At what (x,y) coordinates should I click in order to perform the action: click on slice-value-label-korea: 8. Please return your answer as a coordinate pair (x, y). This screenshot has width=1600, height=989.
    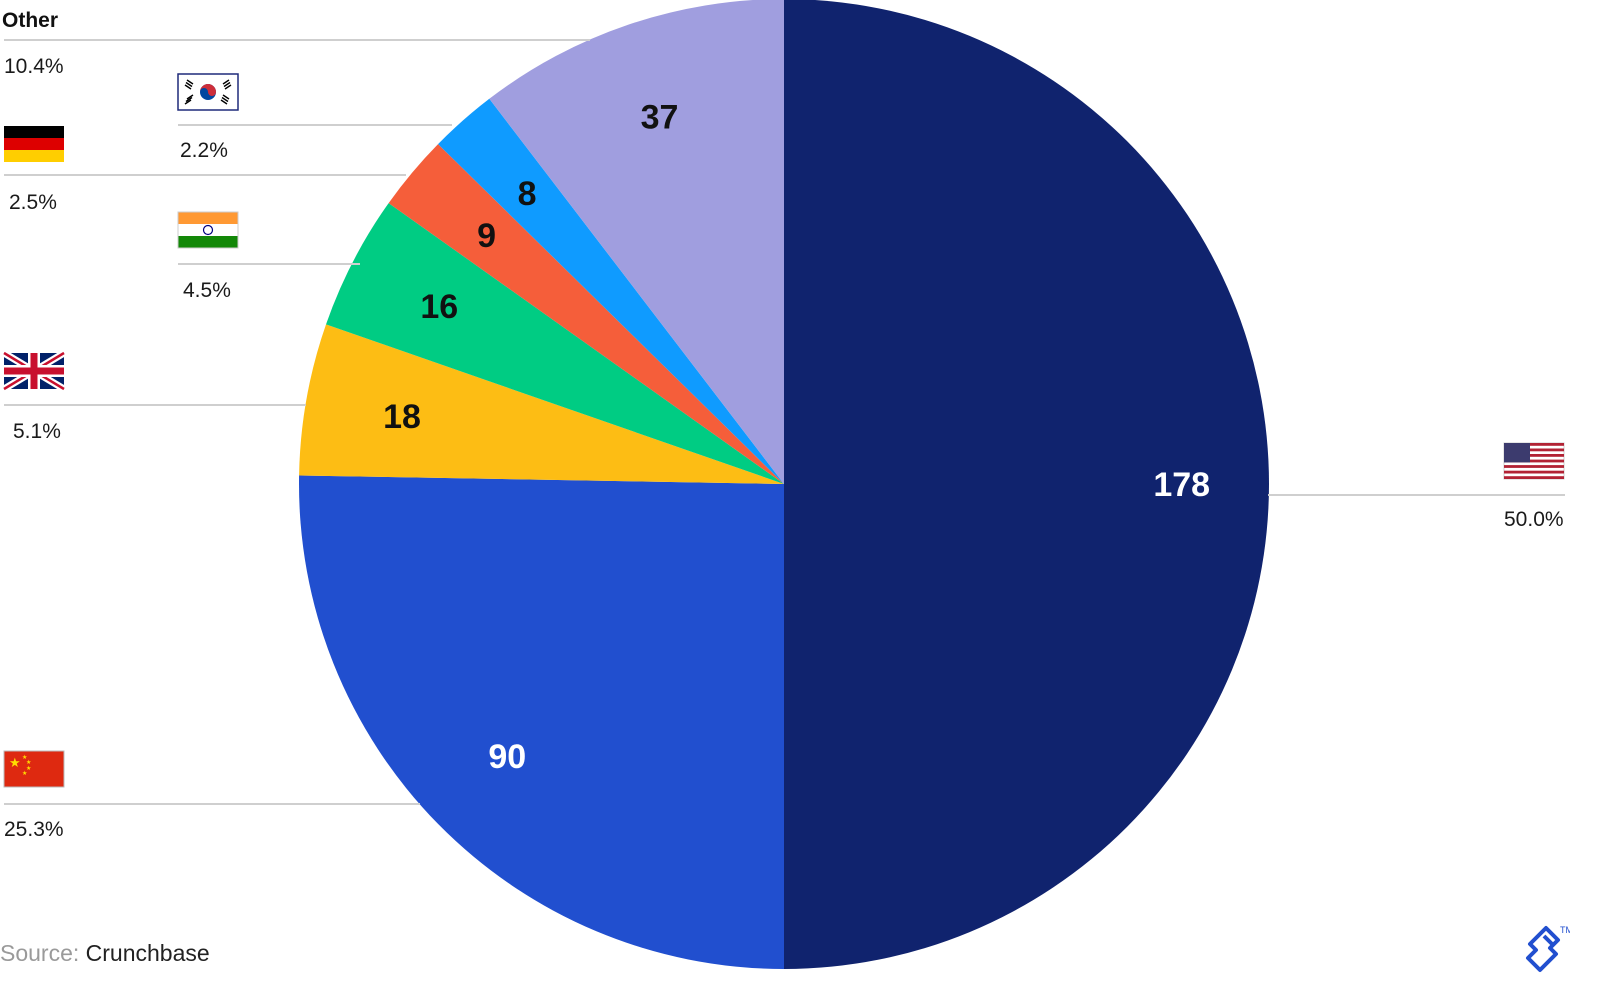
    Looking at the image, I should click on (527, 194).